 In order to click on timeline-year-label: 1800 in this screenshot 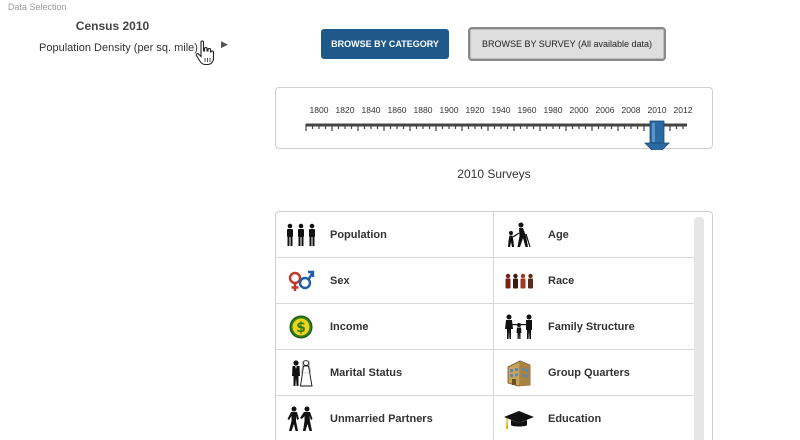, I will do `click(319, 110)`.